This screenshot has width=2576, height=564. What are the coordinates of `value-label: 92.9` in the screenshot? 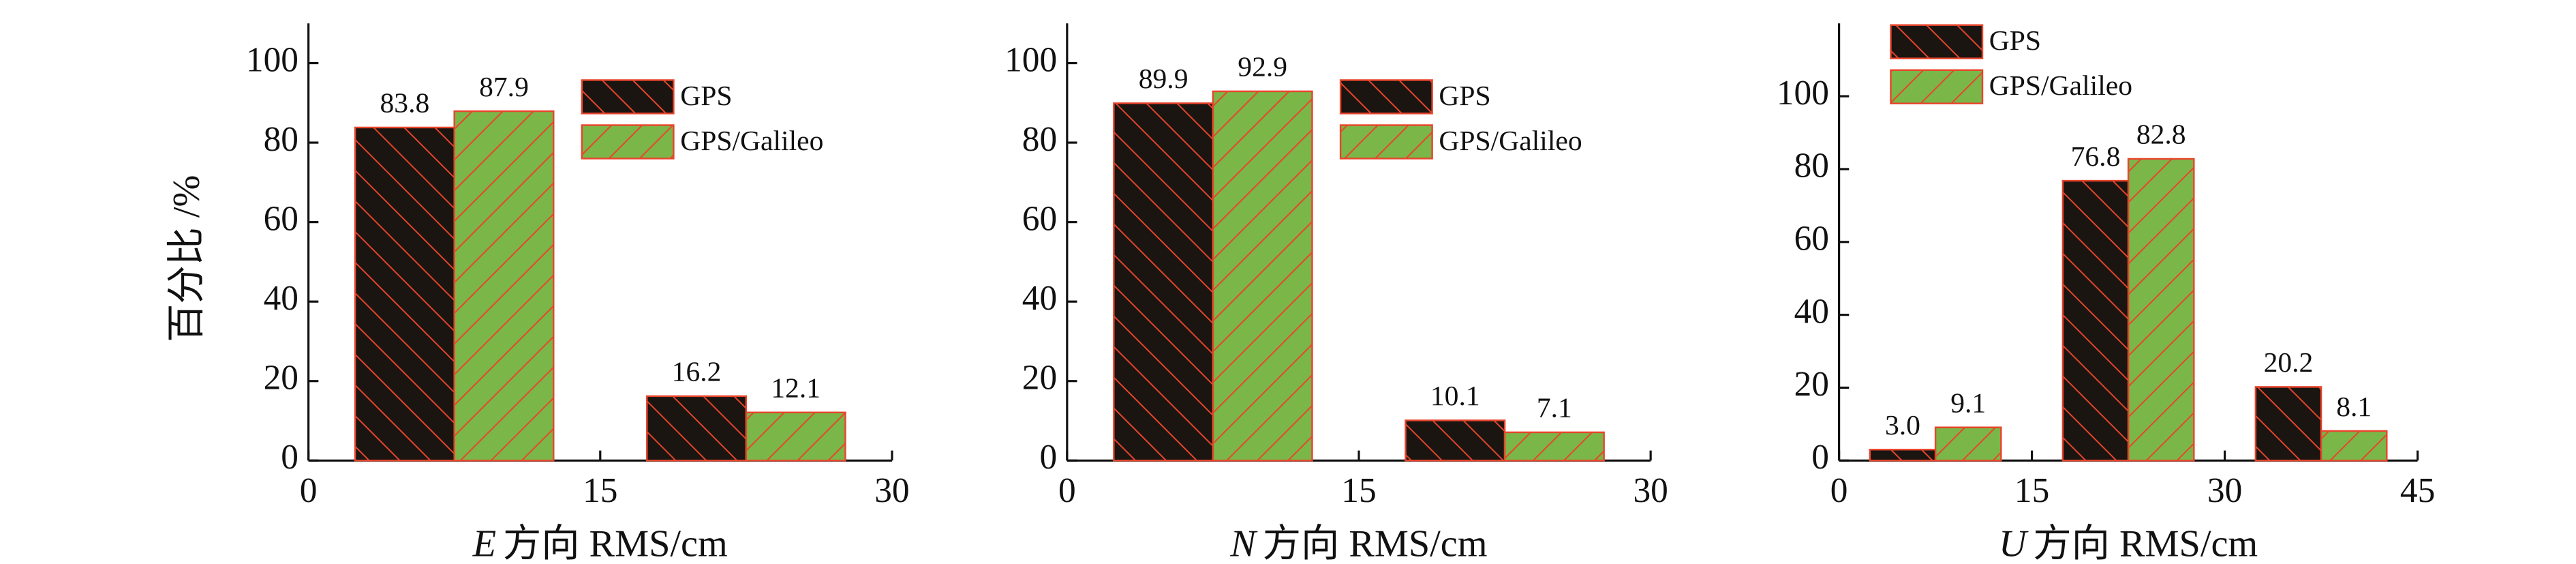 It's located at (1262, 67).